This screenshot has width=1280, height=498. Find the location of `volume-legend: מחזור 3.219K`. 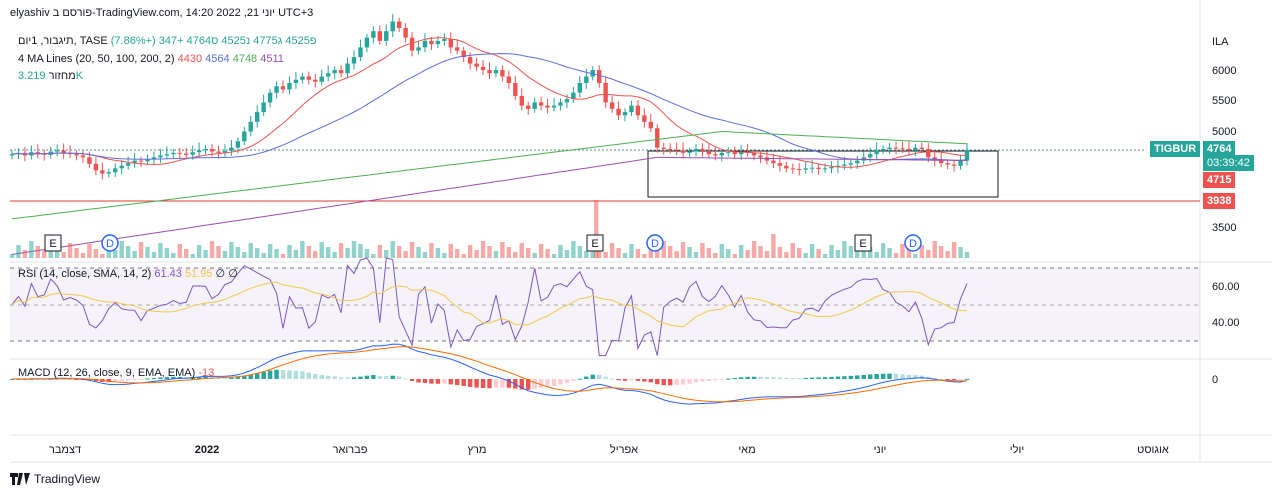

volume-legend: מחזור 3.219K is located at coordinates (50, 76).